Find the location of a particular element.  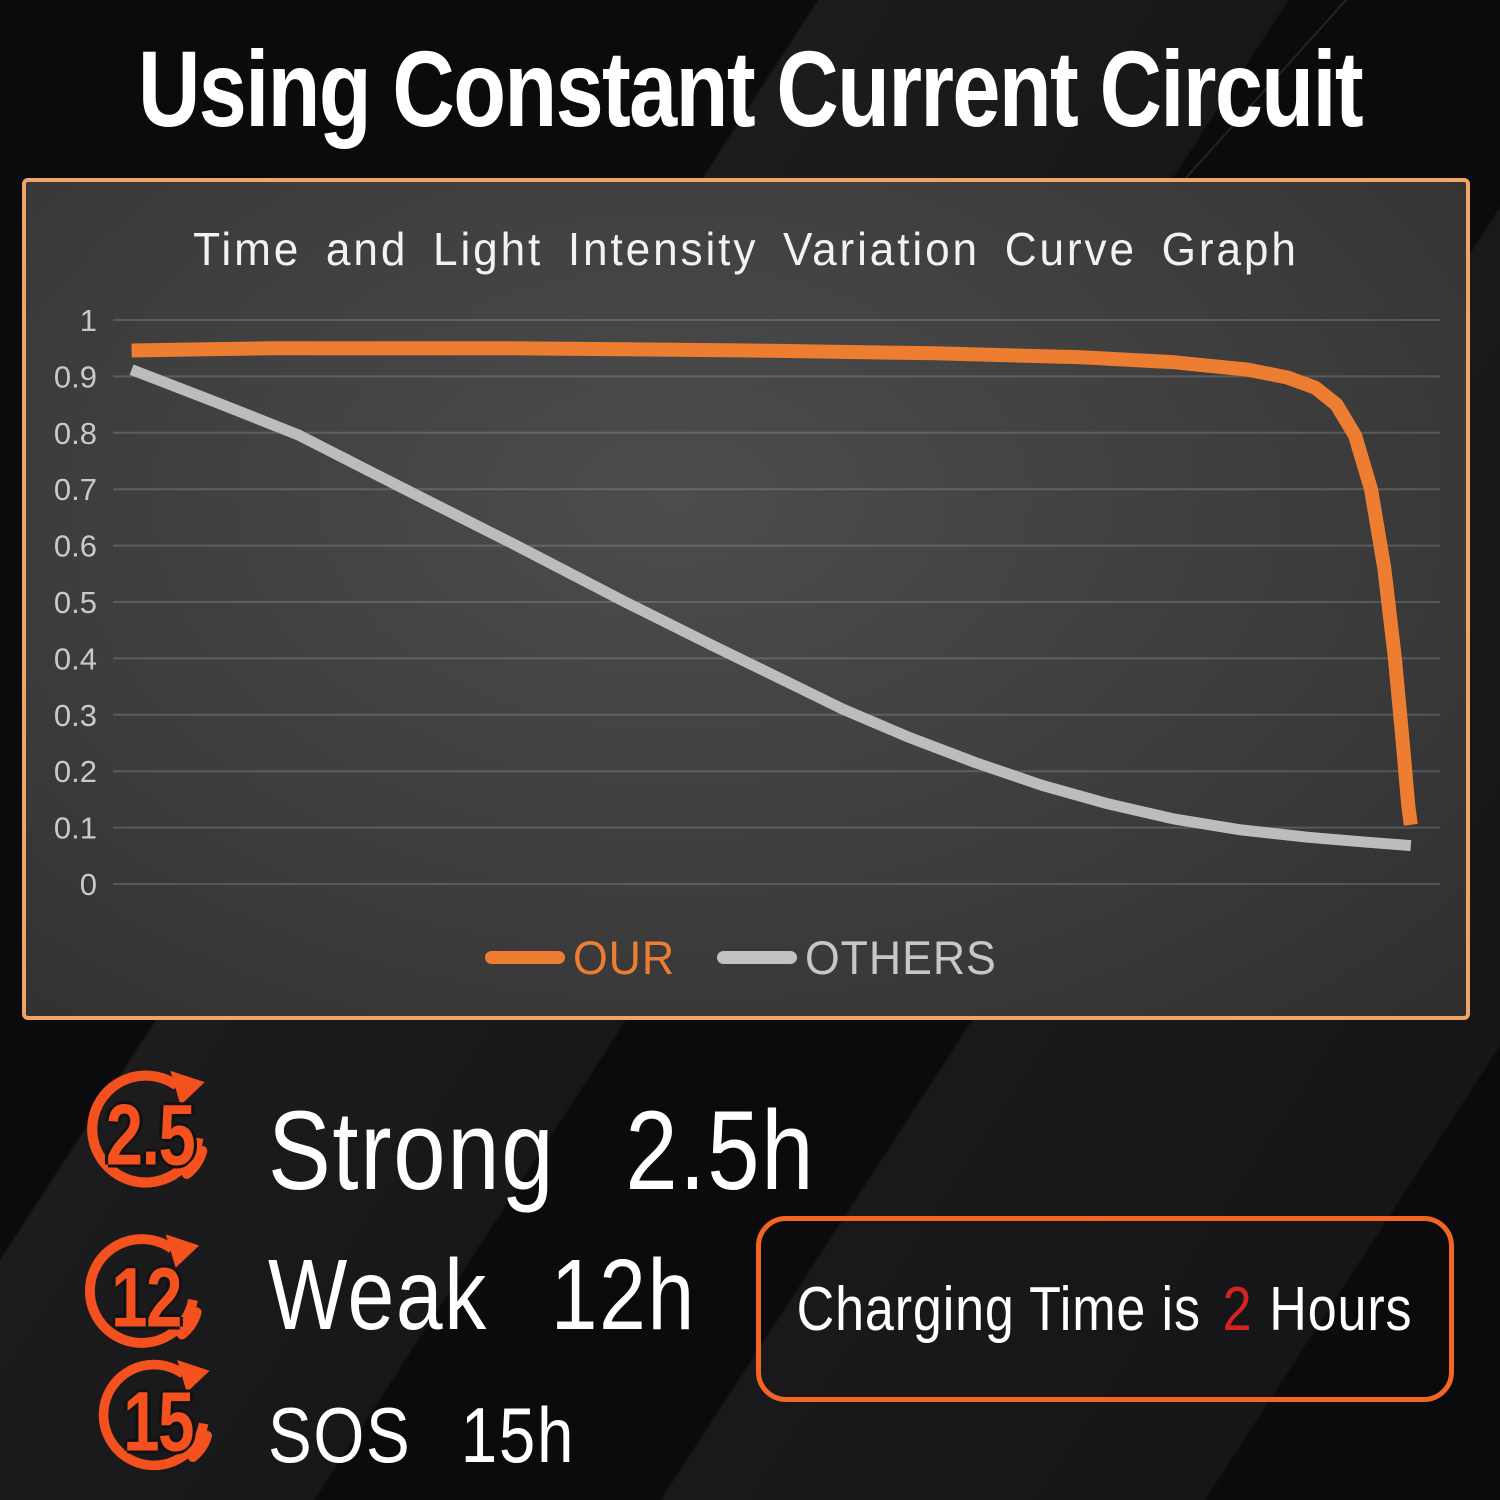

y-tick-label: 0 is located at coordinates (88, 884).